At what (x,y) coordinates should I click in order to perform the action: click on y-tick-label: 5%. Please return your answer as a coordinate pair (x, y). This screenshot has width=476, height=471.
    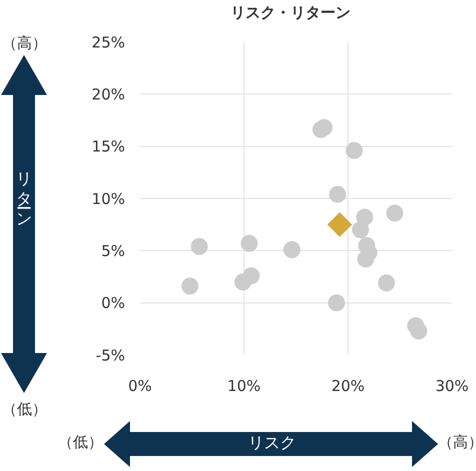
    Looking at the image, I should click on (113, 251).